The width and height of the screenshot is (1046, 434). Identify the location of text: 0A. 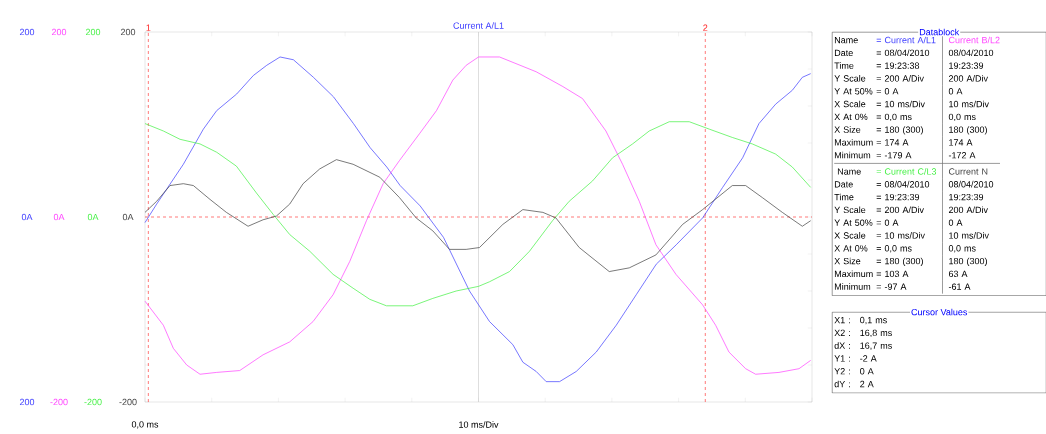
(27, 217).